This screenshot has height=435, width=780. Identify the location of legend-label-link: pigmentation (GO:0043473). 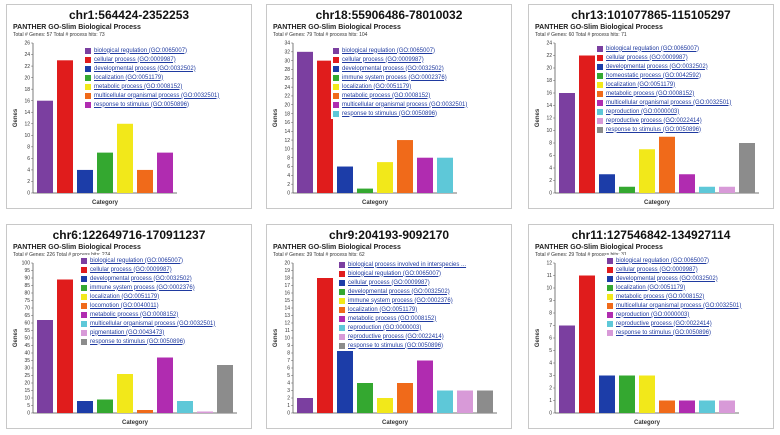
(127, 332).